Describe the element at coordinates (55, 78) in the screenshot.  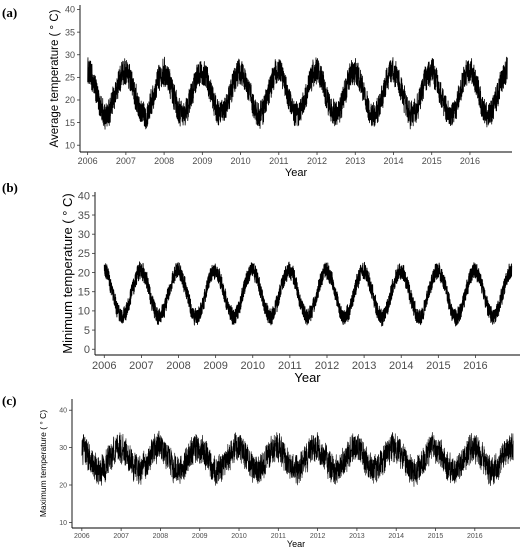
I see `panel-a-ylabel: Average temperature ( ° C)` at that location.